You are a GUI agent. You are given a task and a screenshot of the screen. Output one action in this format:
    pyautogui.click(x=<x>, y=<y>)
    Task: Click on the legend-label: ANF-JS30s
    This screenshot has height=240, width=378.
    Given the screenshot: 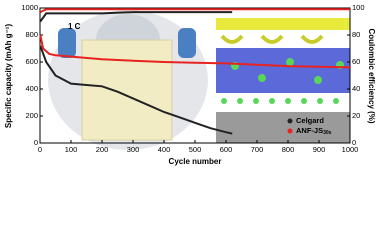 What is the action you would take?
    pyautogui.click(x=314, y=131)
    